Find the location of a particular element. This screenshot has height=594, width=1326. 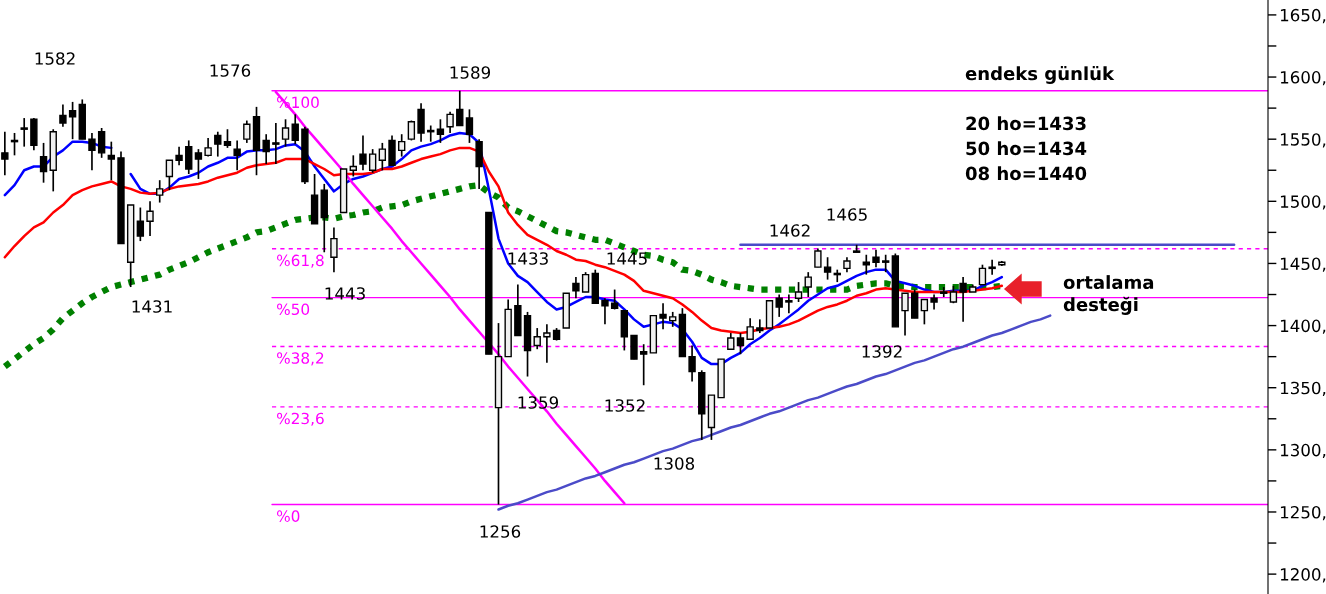

y-tick-label: 1200, is located at coordinates (1303, 575).